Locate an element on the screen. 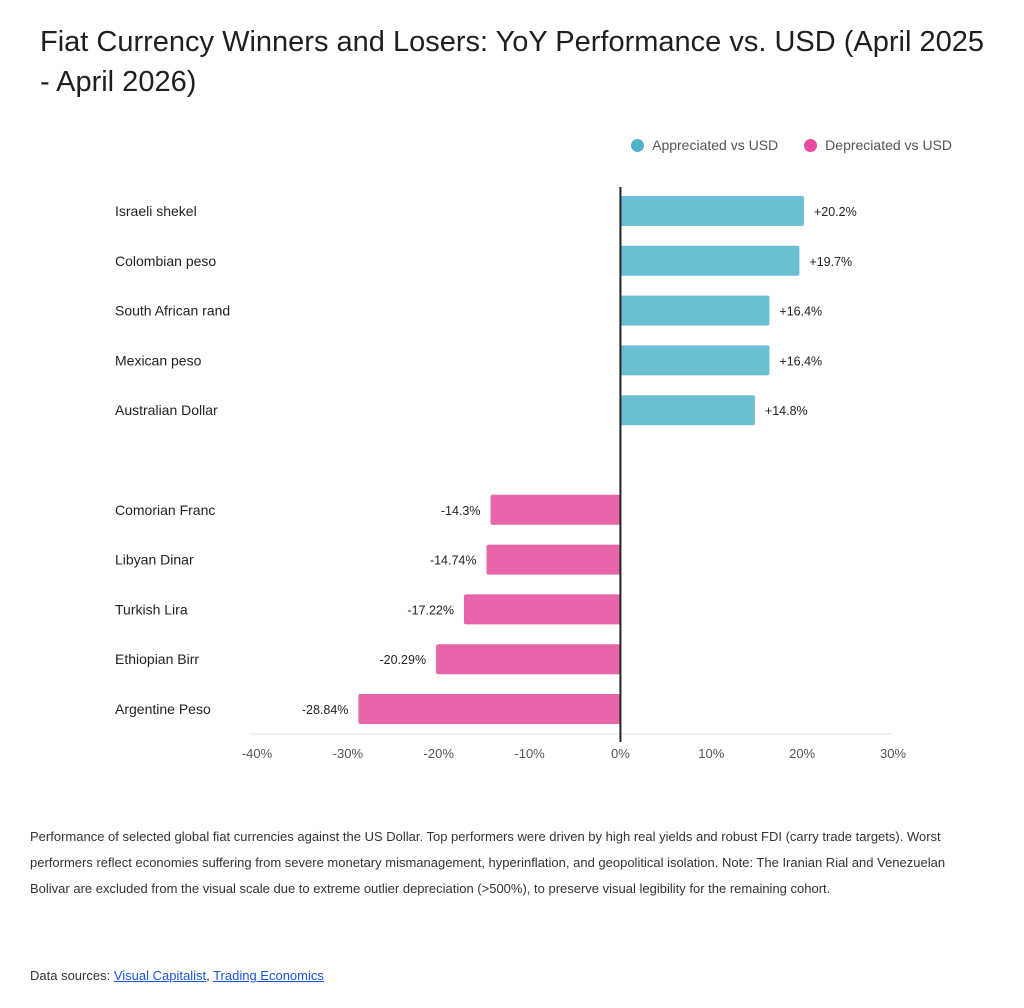 This screenshot has height=1008, width=1024. data-label: -14.74% is located at coordinates (453, 561).